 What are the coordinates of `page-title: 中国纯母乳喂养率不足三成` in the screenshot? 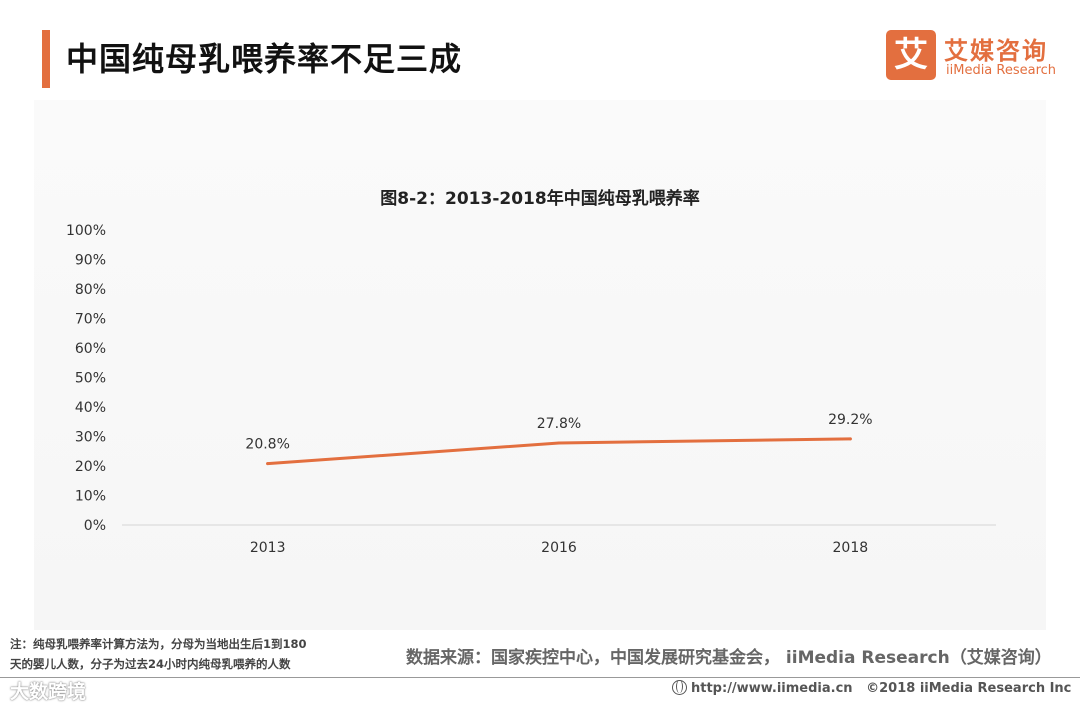 It's located at (264, 59).